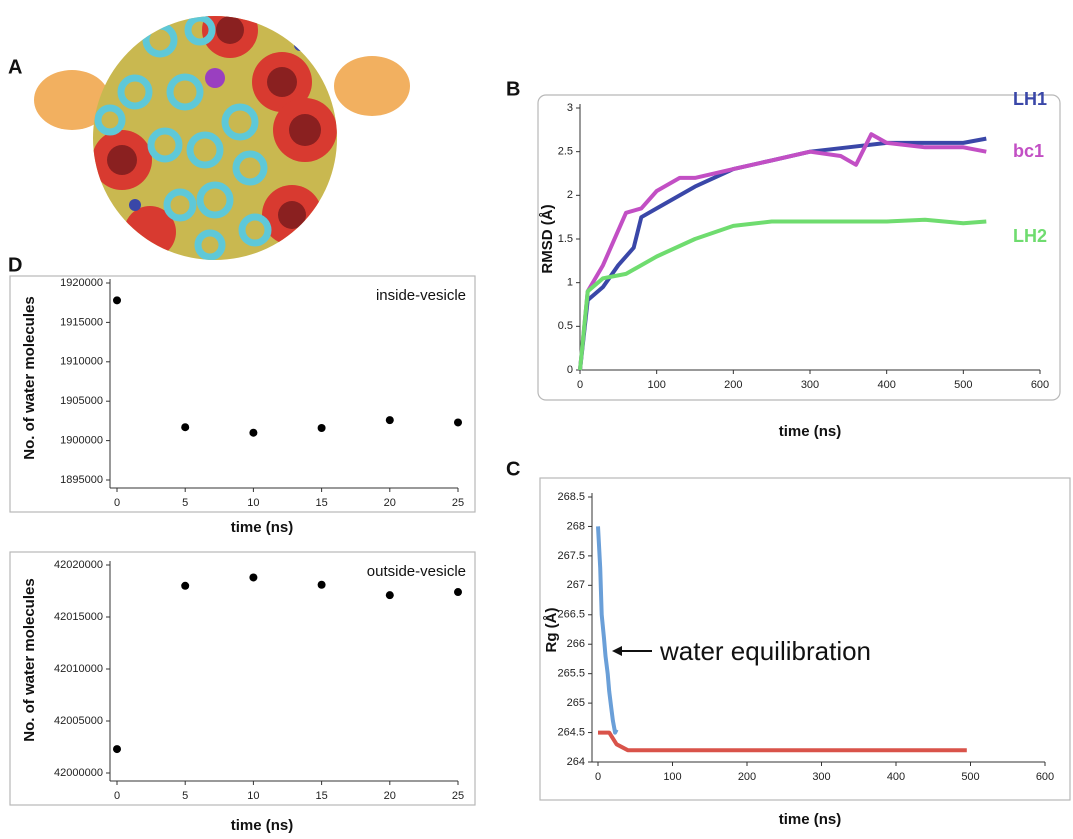 This screenshot has height=839, width=1073. Describe the element at coordinates (81, 283) in the screenshot. I see `y-tick-label: 1920000` at that location.